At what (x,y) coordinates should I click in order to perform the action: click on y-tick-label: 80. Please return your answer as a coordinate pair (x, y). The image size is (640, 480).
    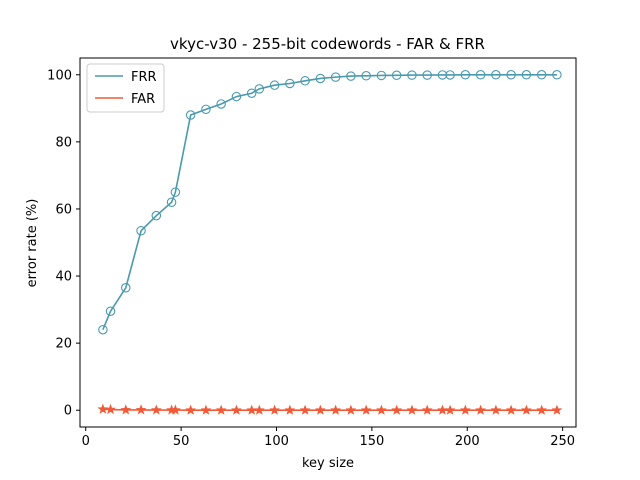
    Looking at the image, I should click on (63, 142).